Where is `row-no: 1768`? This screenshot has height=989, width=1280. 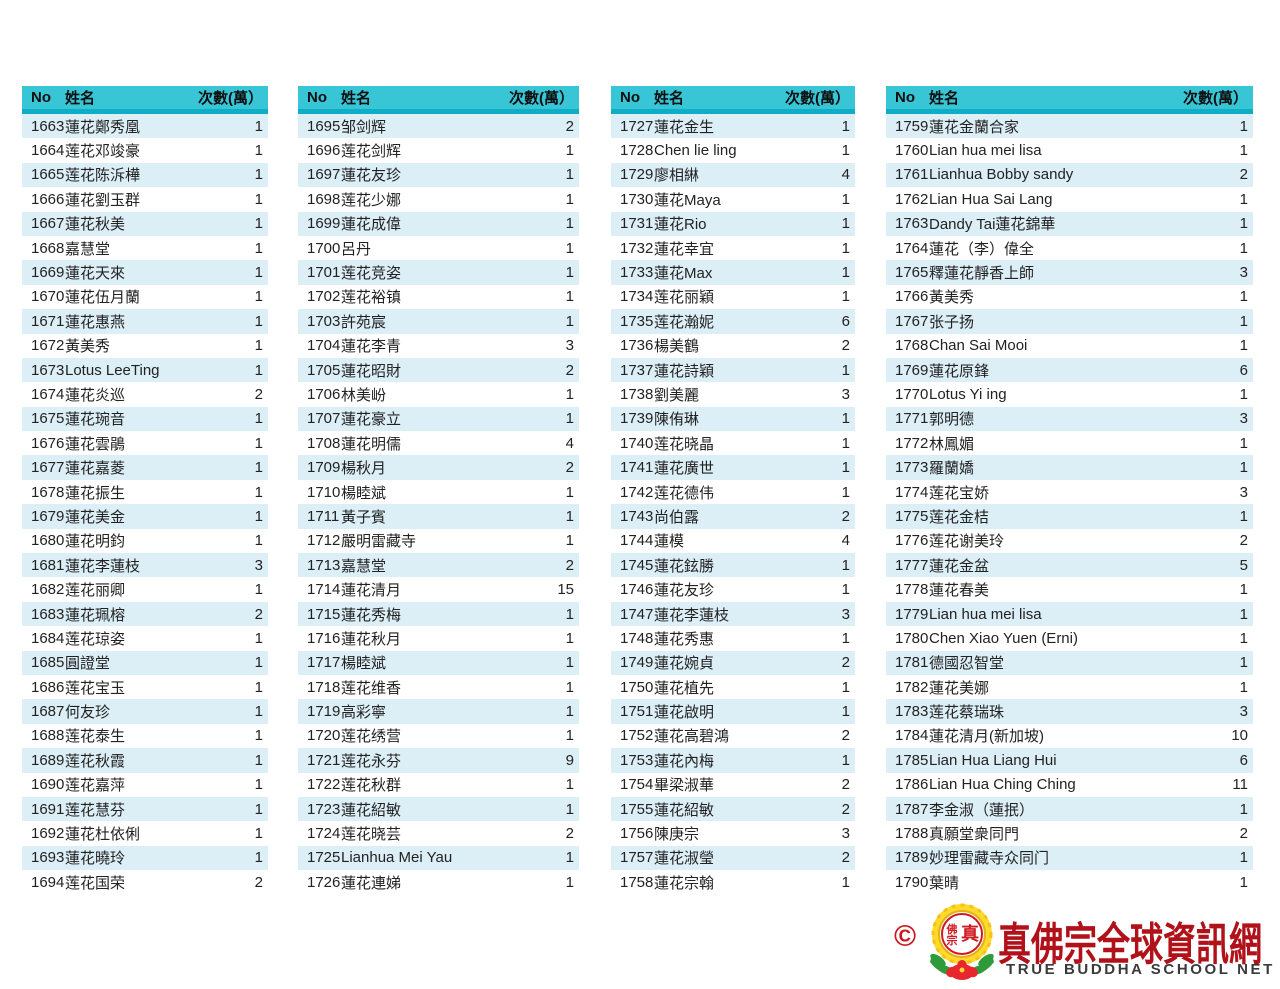 row-no: 1768 is located at coordinates (912, 346).